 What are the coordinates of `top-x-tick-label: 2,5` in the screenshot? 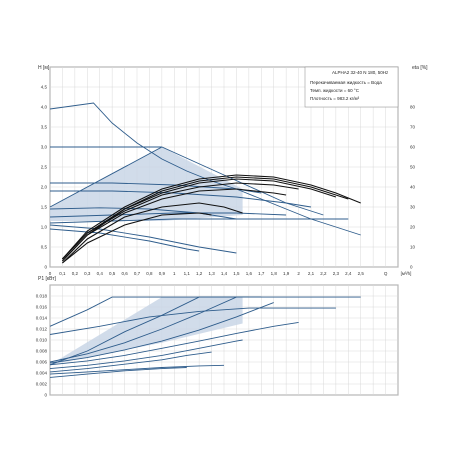 It's located at (361, 273).